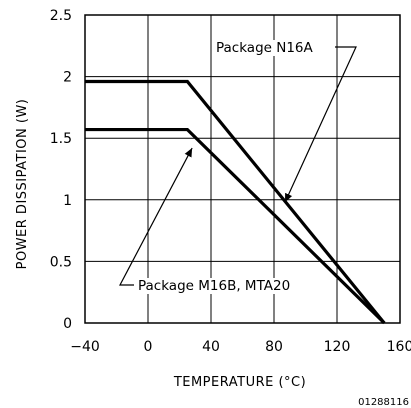  Describe the element at coordinates (67, 324) in the screenshot. I see `y-tick-label: 0` at that location.